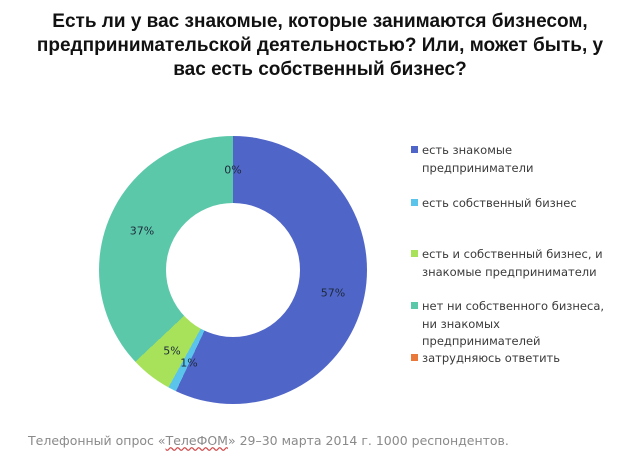 The width and height of the screenshot is (640, 461). What do you see at coordinates (196, 440) in the screenshot?
I see `source-brand: ТелеФОМ` at bounding box center [196, 440].